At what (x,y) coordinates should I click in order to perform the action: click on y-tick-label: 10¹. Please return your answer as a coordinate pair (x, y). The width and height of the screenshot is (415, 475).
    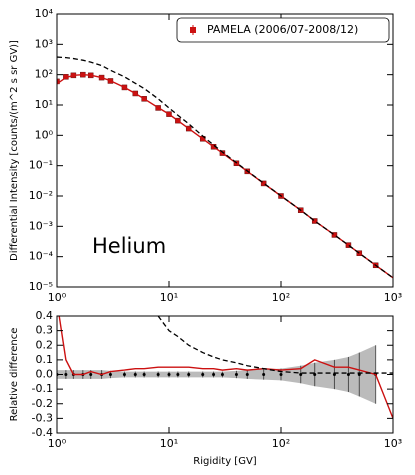
    Looking at the image, I should click on (44, 104).